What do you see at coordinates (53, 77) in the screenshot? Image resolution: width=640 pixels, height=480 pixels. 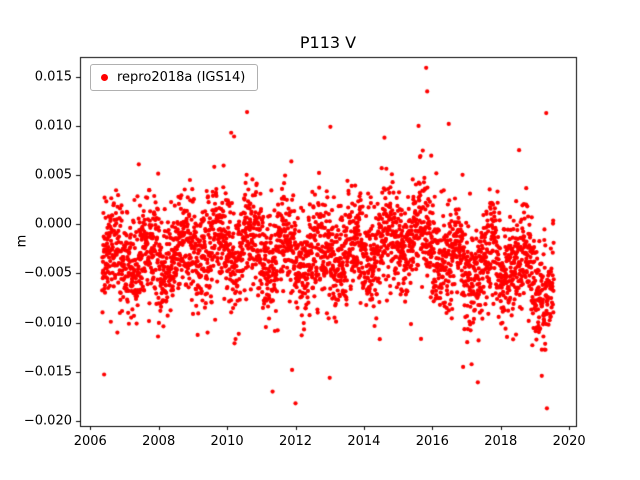 I see `y-tick-label: 0.015` at bounding box center [53, 77].